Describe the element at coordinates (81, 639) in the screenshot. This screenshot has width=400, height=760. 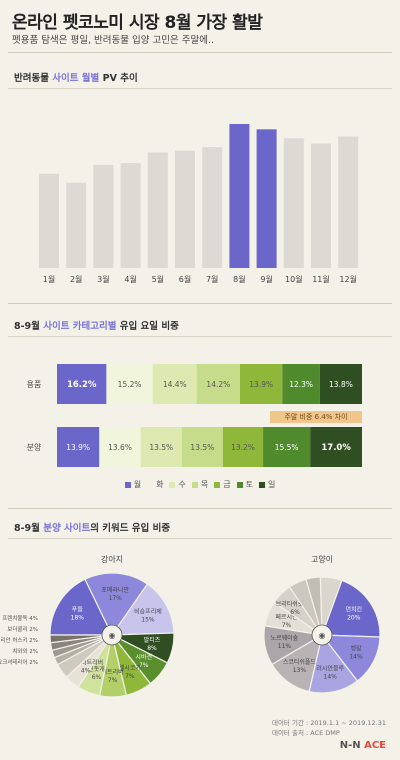
I see `slice-요크셔테리어` at that location.